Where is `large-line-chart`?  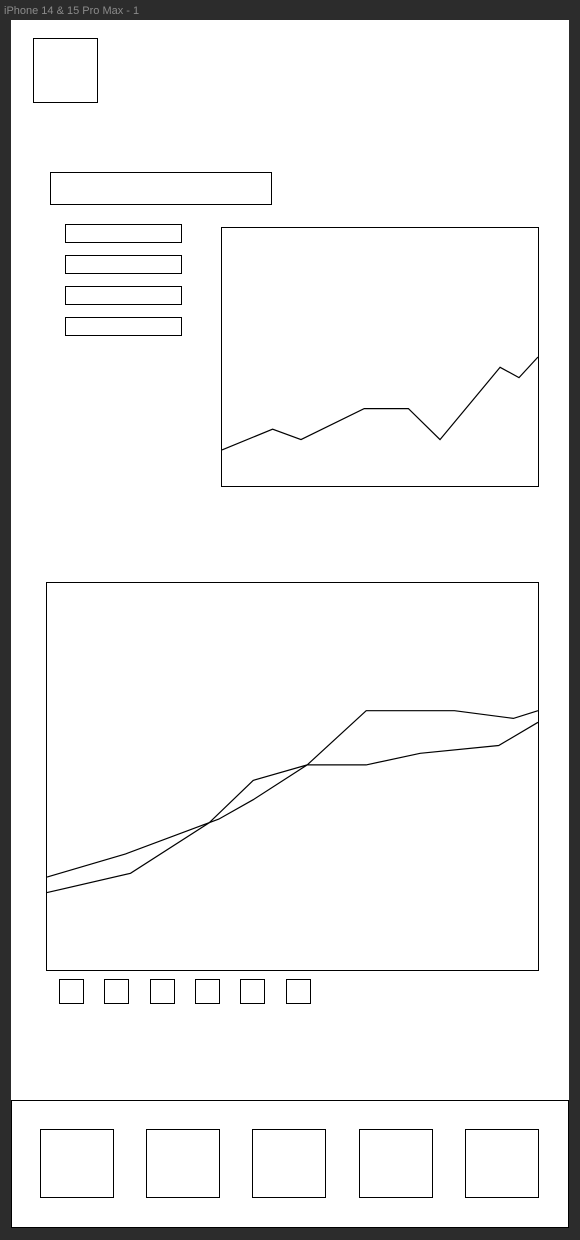
large-line-chart is located at coordinates (292, 802).